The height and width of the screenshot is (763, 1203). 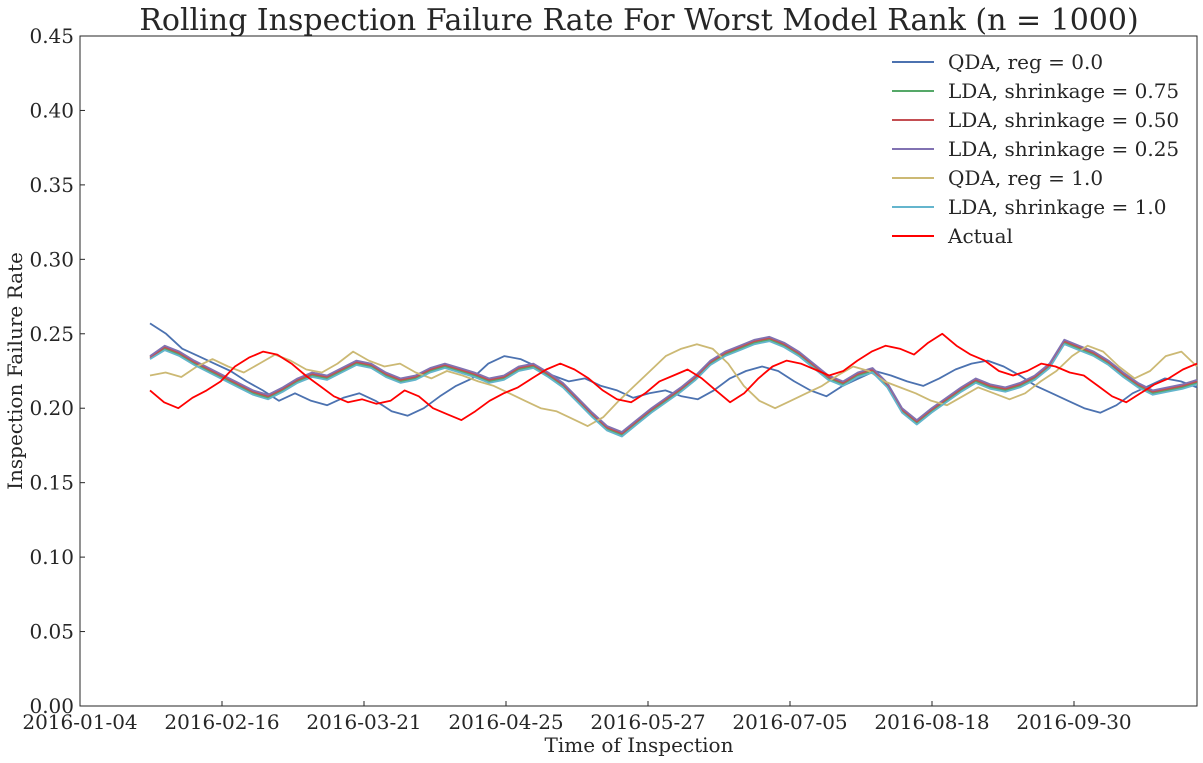 What do you see at coordinates (51, 483) in the screenshot?
I see `y-tick-label: 0.15` at bounding box center [51, 483].